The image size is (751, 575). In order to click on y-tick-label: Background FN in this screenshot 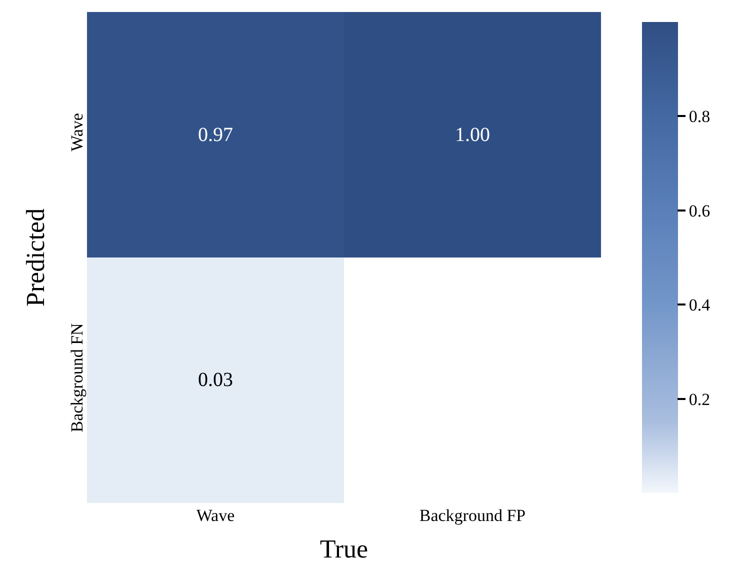, I will do `click(77, 377)`.